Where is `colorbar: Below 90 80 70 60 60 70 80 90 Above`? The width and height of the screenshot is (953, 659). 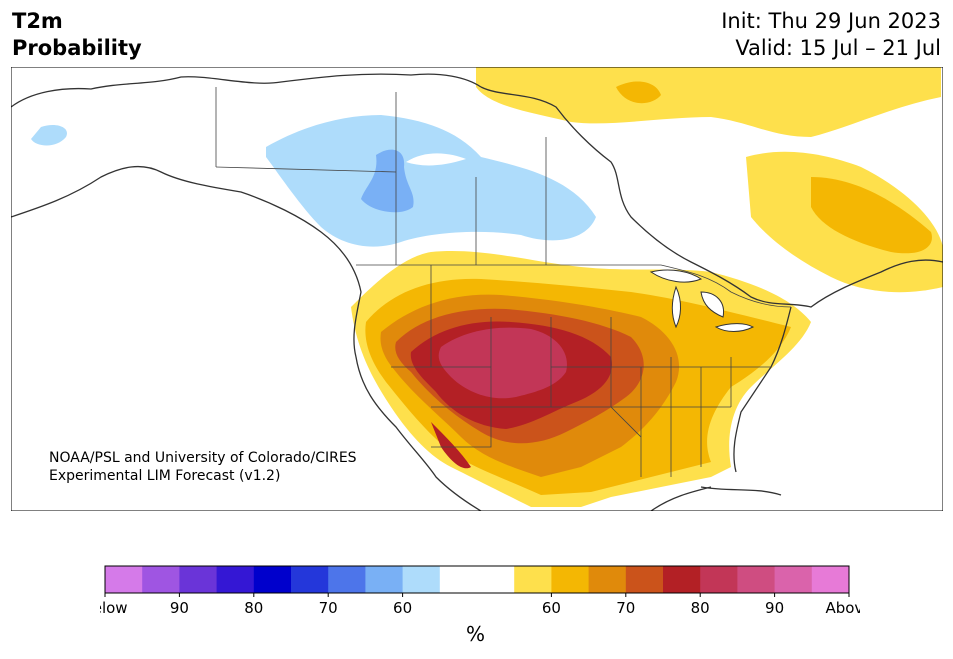
colorbar: Below 90 80 70 60 60 70 80 90 Above is located at coordinates (480, 591).